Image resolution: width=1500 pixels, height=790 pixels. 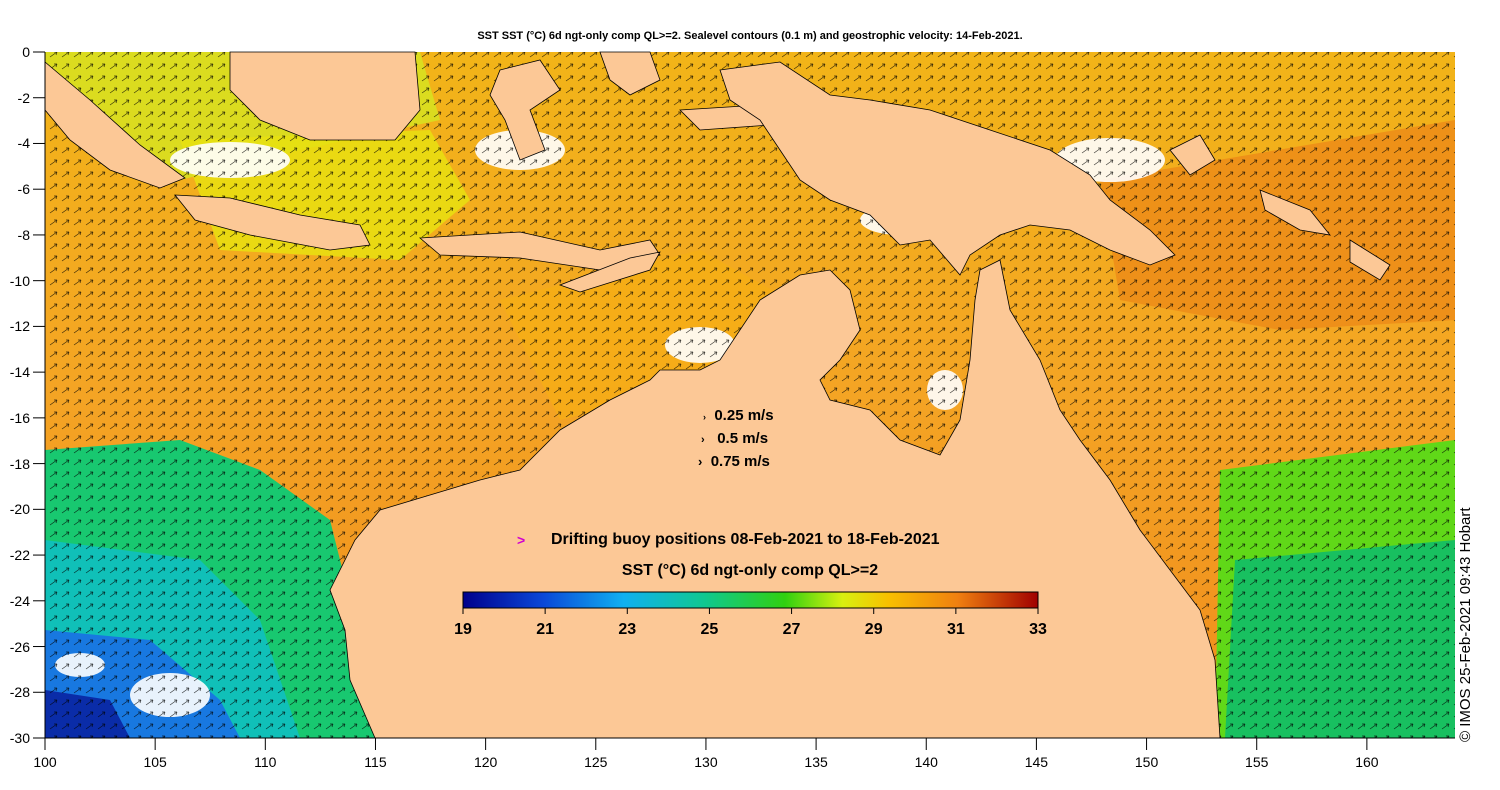 I want to click on y-tick-label: -6, so click(x=23, y=189).